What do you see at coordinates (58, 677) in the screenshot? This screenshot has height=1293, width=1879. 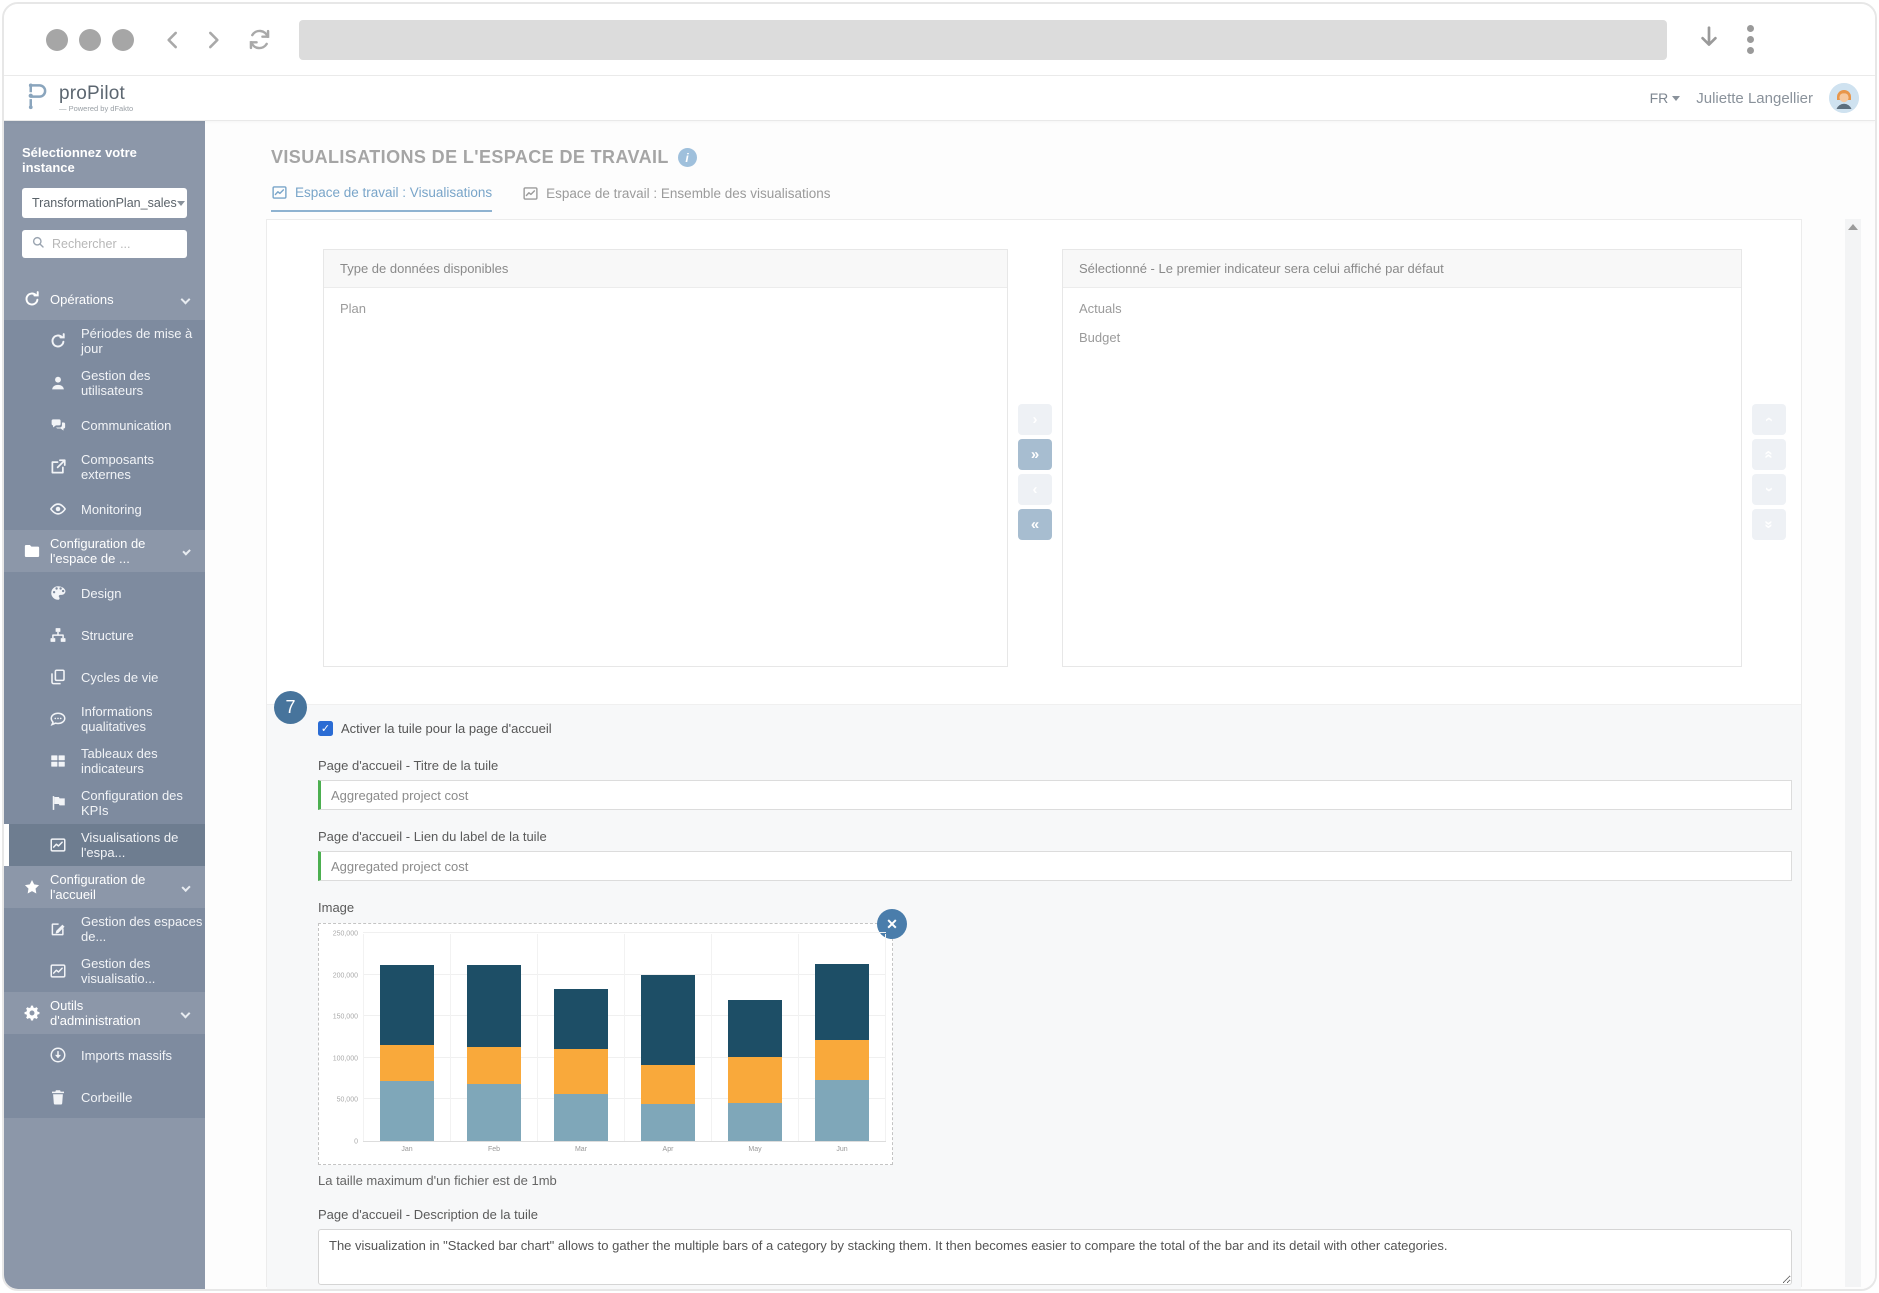 I see `copy-icon` at bounding box center [58, 677].